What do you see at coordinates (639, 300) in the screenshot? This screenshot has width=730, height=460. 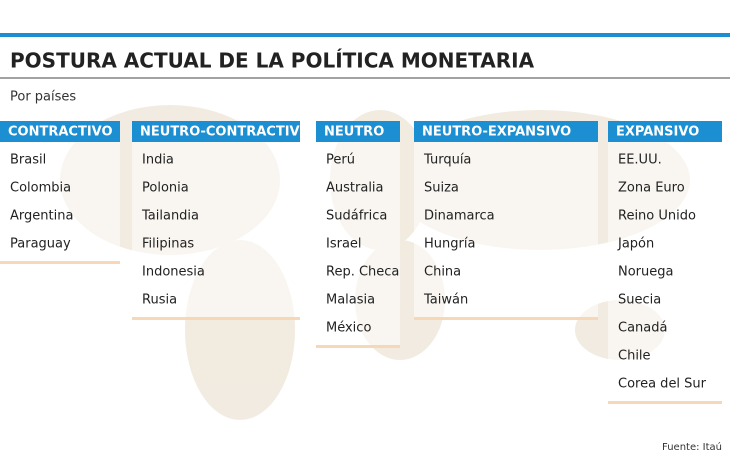 I see `country: Suecia` at bounding box center [639, 300].